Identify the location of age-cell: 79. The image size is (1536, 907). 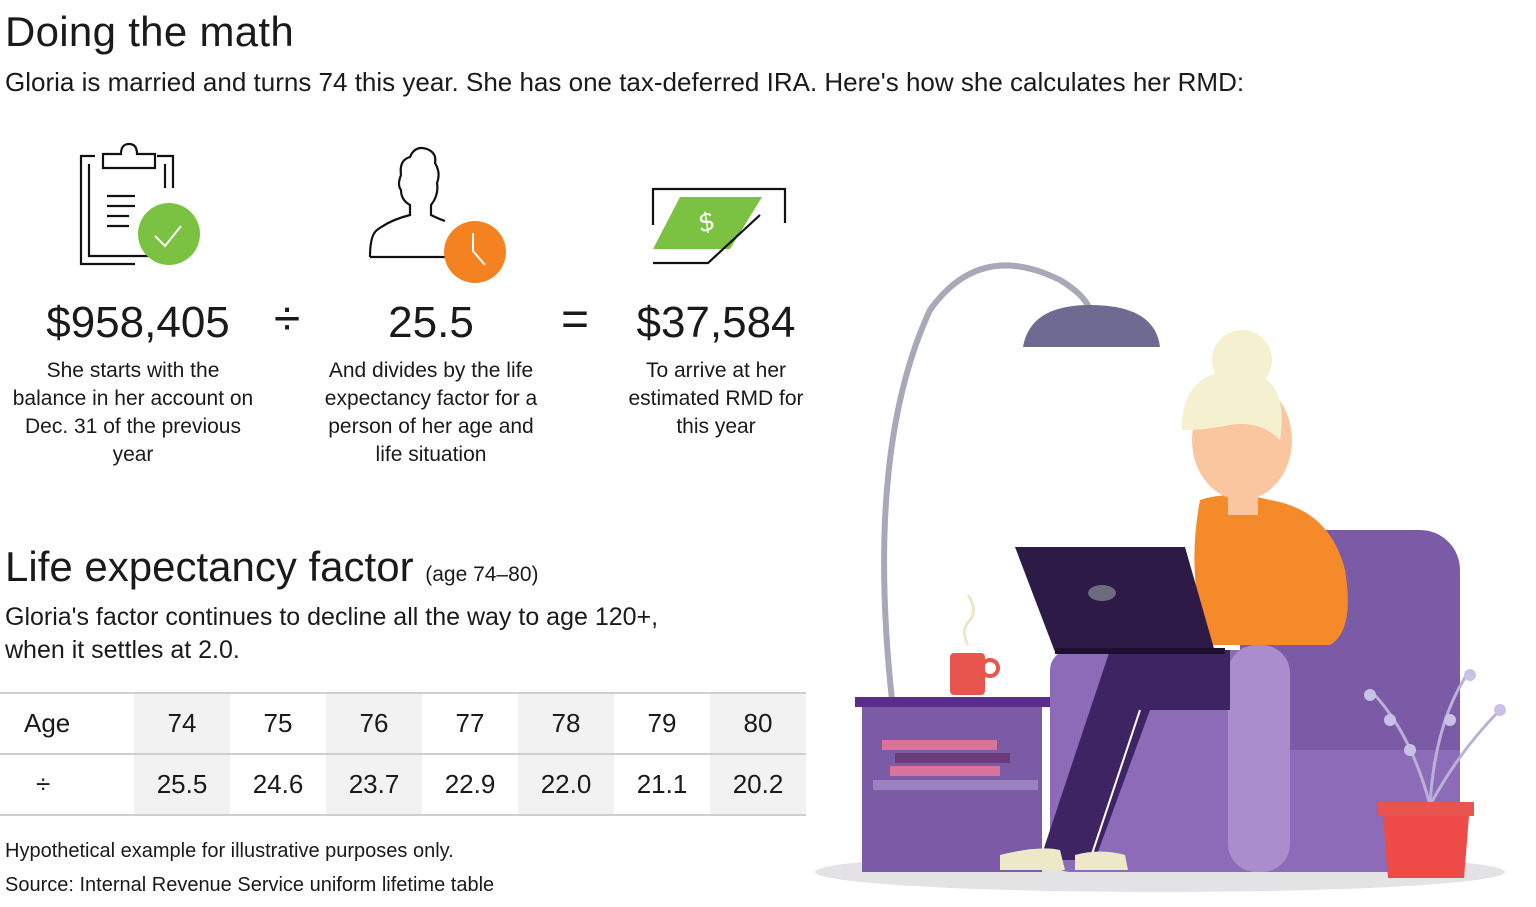
(662, 723).